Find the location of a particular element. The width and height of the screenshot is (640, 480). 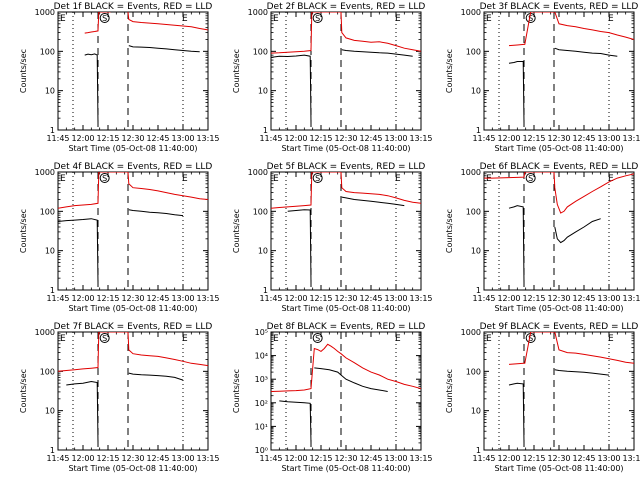

y-tick-label: 10³ is located at coordinates (261, 379).